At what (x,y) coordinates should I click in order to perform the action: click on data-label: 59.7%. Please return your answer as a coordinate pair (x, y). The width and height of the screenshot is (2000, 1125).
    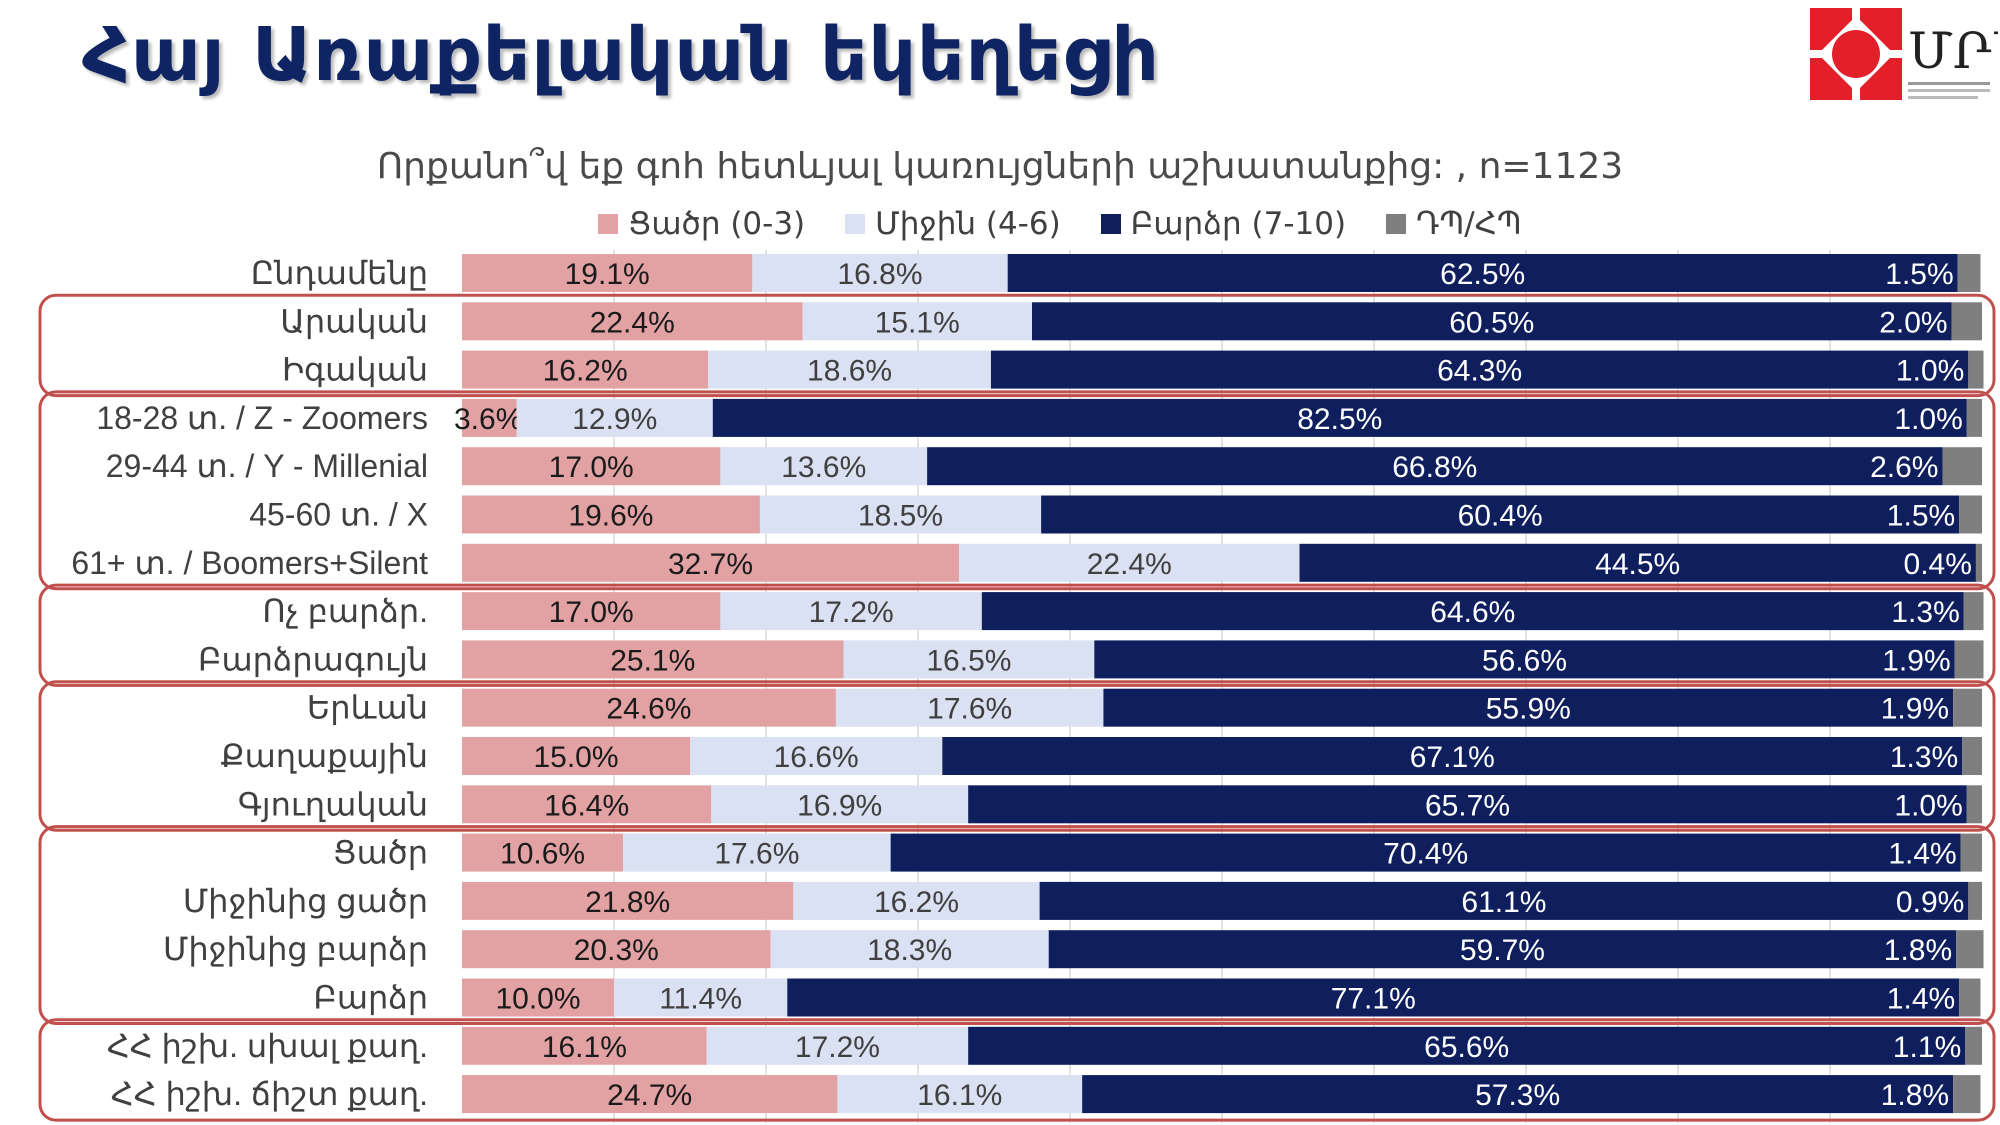
    Looking at the image, I should click on (1502, 950).